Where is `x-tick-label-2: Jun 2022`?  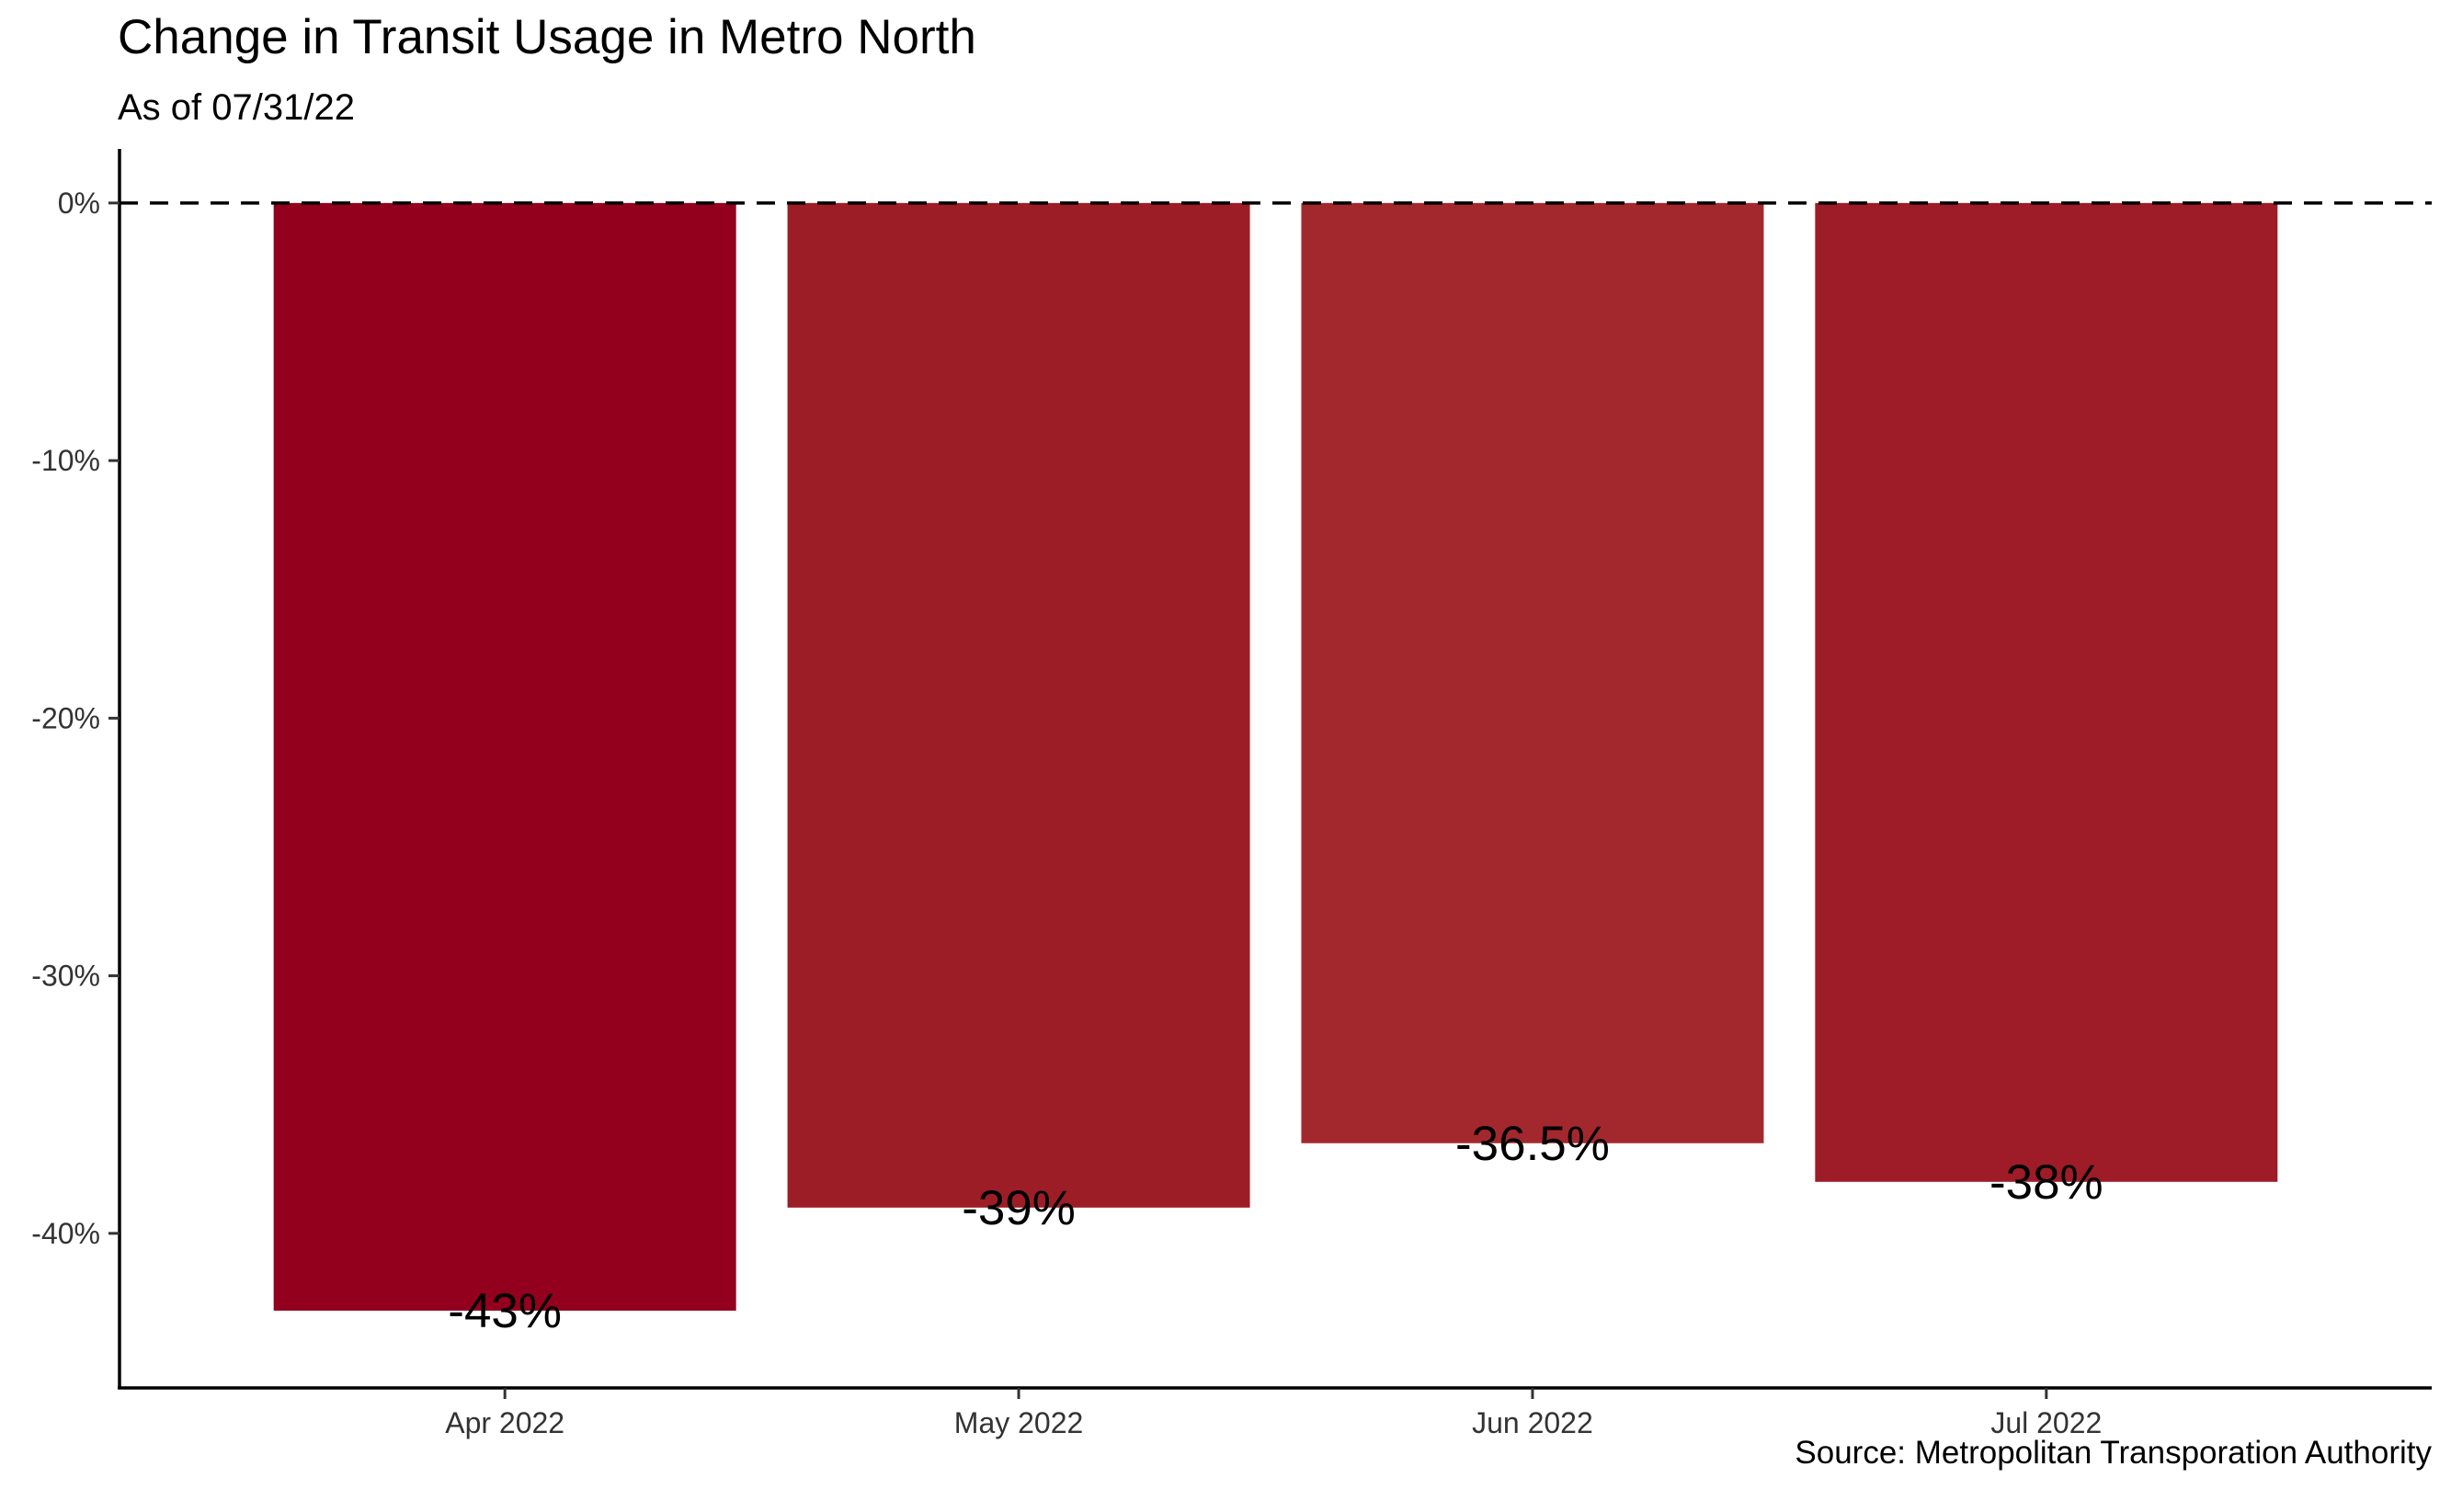
x-tick-label-2: Jun 2022 is located at coordinates (1532, 1423).